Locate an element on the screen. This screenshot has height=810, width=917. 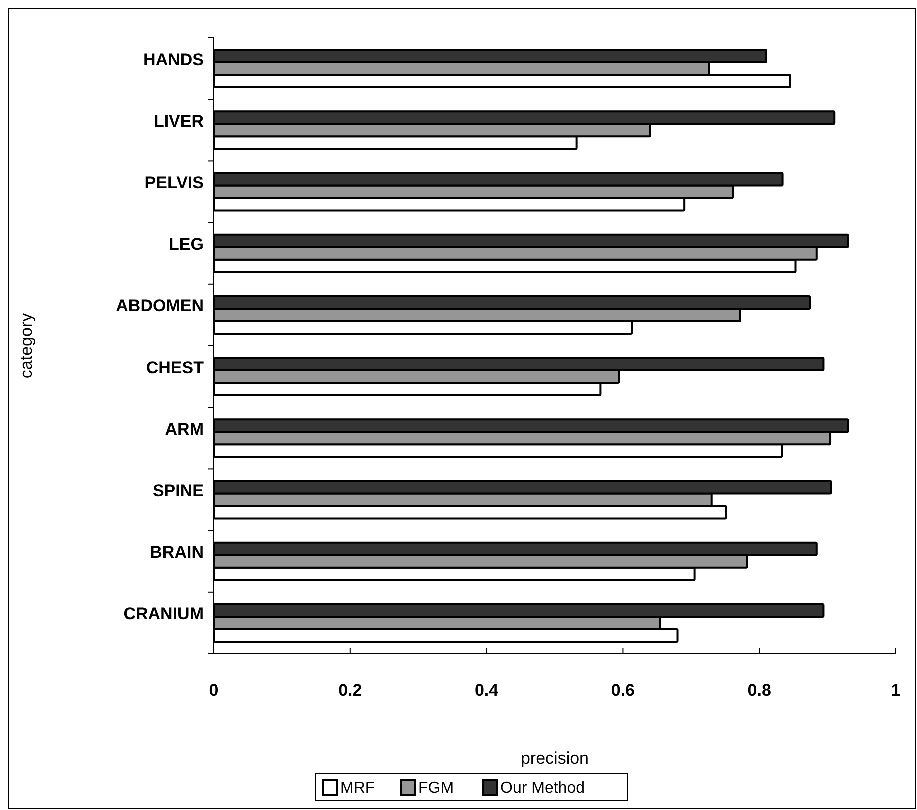
y-tick-label: LEG is located at coordinates (186, 244).